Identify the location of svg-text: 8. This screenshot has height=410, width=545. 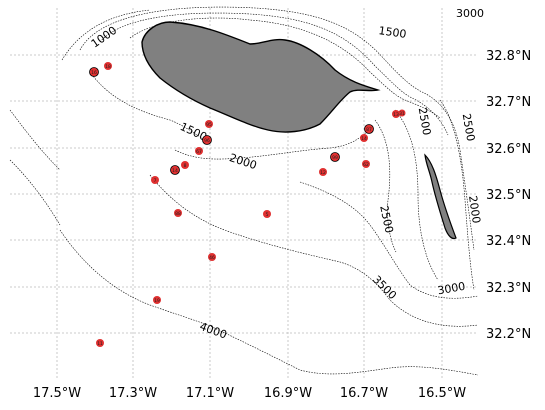
(185, 166).